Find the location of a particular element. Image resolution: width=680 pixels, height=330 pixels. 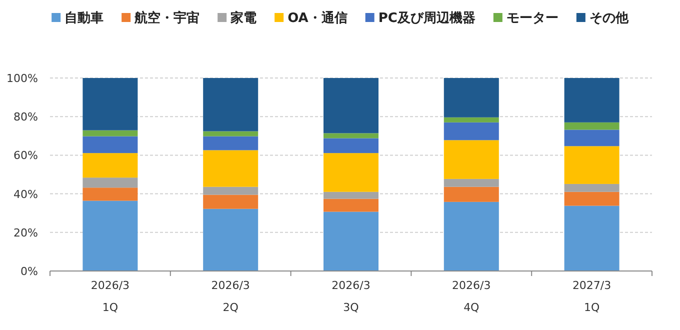

x-tick-label: 2027/3 1Q is located at coordinates (592, 296).